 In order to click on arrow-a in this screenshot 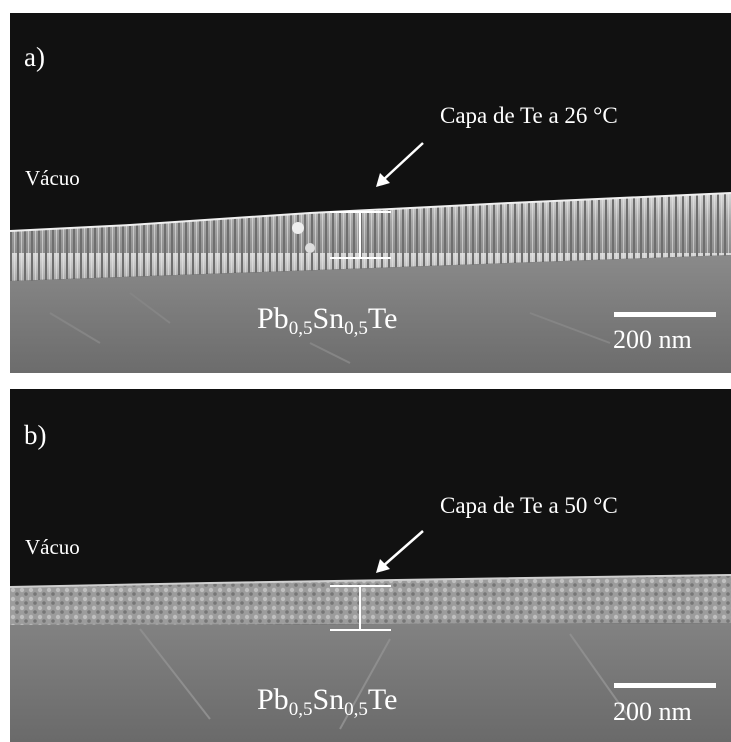, I will do `click(400, 164)`.